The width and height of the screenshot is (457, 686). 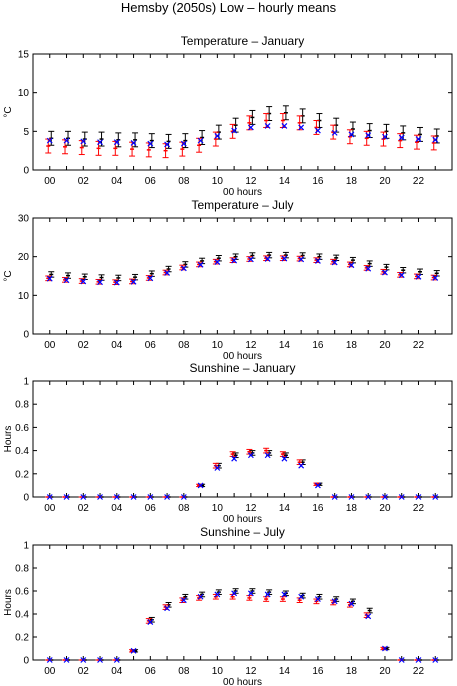 What do you see at coordinates (22, 428) in the screenshot?
I see `y-tick-label: 0.6` at bounding box center [22, 428].